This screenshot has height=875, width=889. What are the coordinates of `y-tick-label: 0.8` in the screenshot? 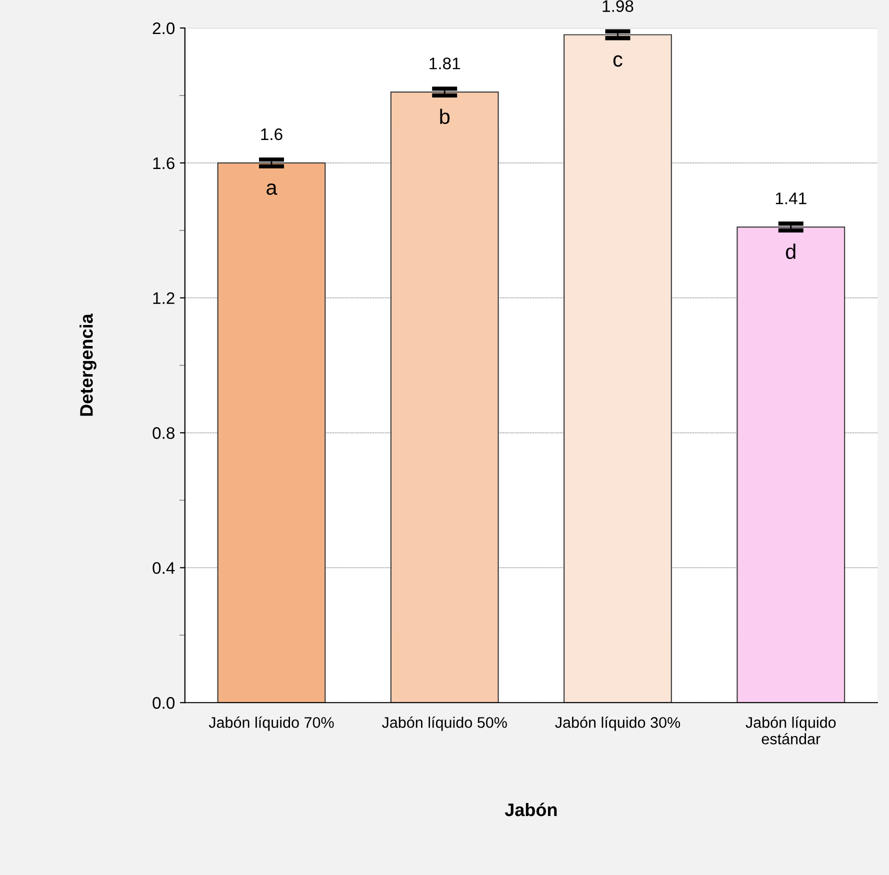 It's located at (163, 433).